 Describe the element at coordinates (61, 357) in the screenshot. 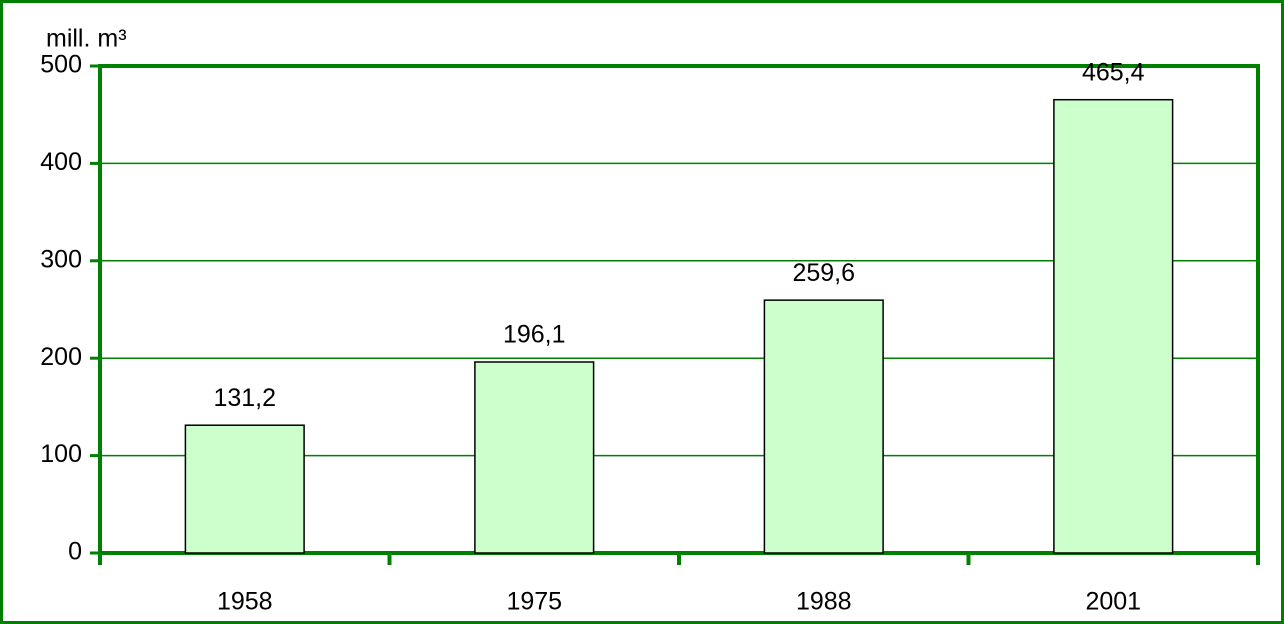

I see `y-tick-label: 200` at that location.